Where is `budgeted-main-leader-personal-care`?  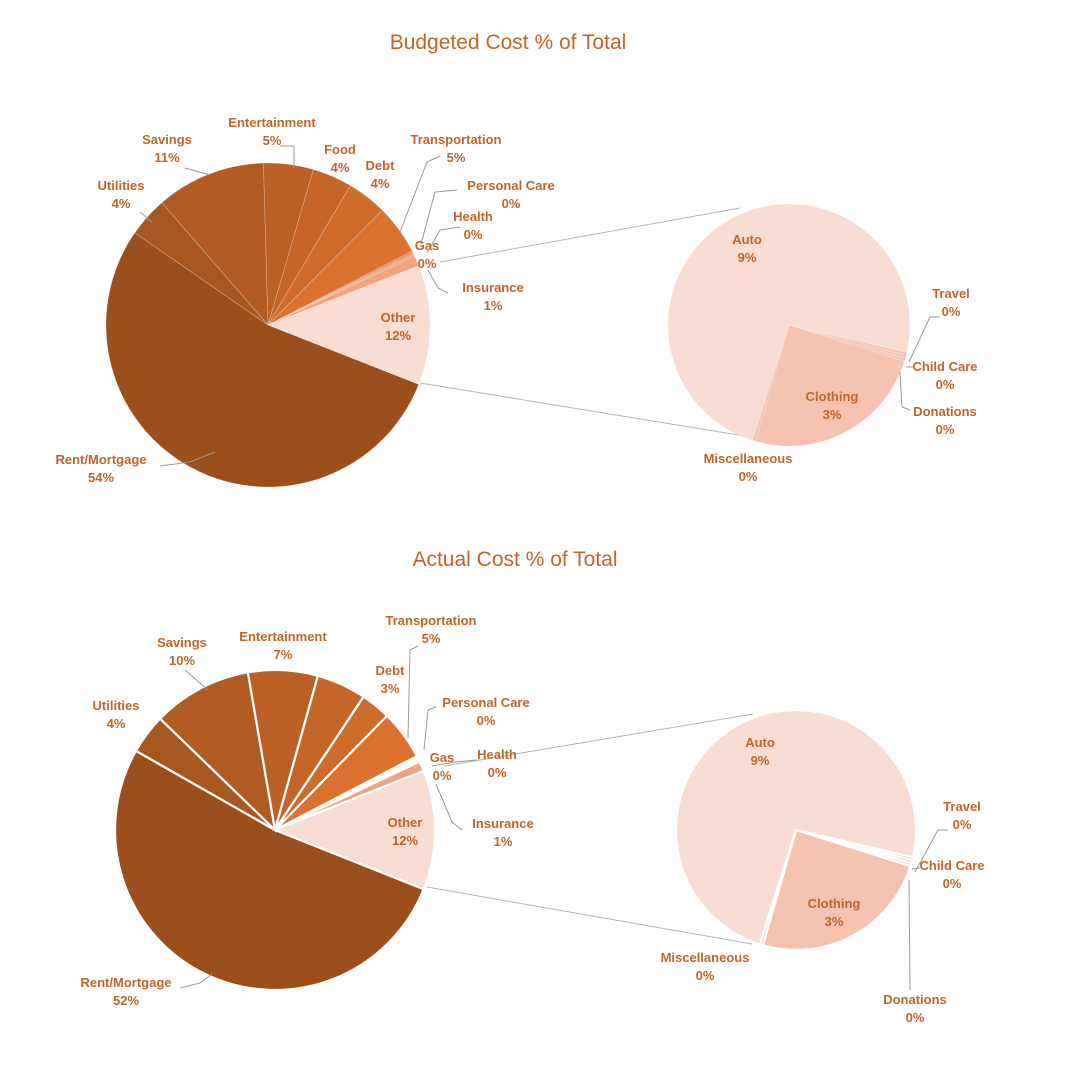 budgeted-main-leader-personal-care is located at coordinates (439, 217).